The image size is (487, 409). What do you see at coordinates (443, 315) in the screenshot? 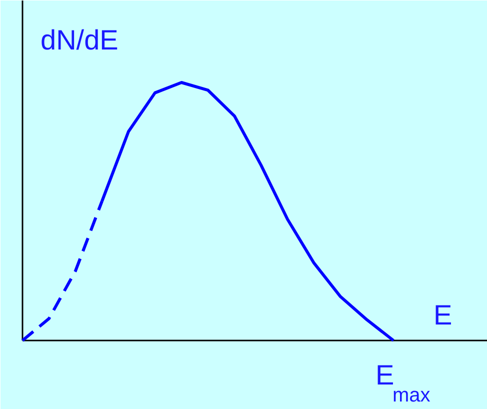
I see `x-axis-title: E` at bounding box center [443, 315].